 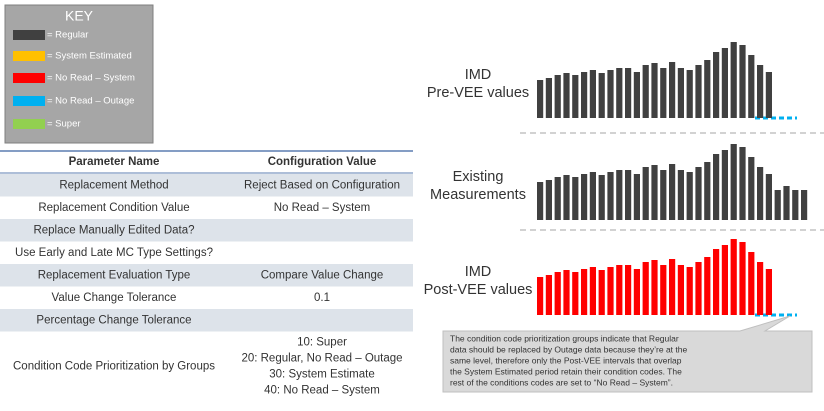 What do you see at coordinates (113, 208) in the screenshot?
I see `table-cell: Replacement Condition Value` at bounding box center [113, 208].